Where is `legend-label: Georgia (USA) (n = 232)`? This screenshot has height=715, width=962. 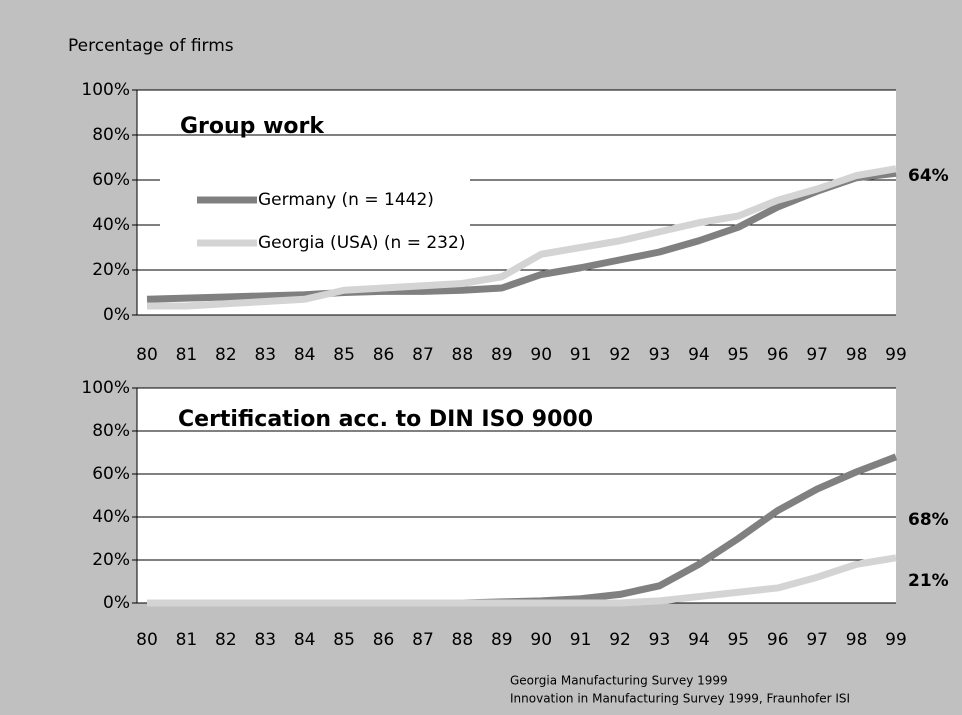 legend-label: Georgia (USA) (n = 232) is located at coordinates (361, 243).